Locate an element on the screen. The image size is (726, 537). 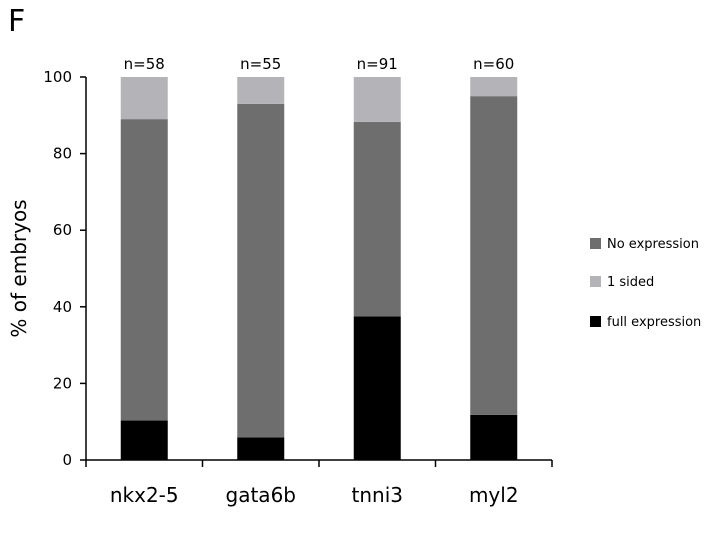
legend-label: 1 sided is located at coordinates (630, 282).